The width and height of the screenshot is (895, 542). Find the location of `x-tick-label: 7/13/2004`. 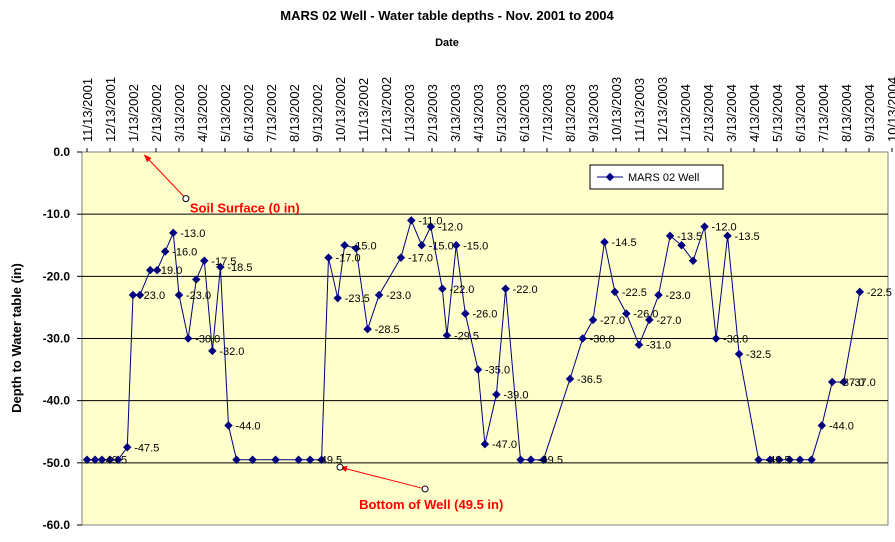

x-tick-label: 7/13/2004 is located at coordinates (823, 113).